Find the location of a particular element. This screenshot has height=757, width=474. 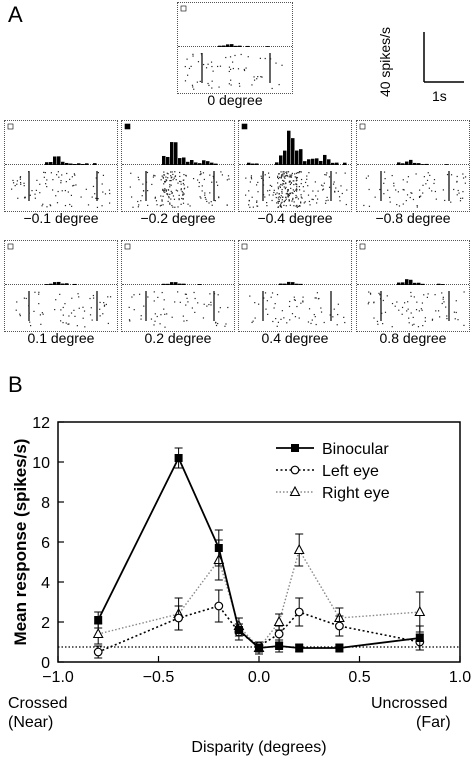

scale-bar-x-label: 1s is located at coordinates (439, 96).